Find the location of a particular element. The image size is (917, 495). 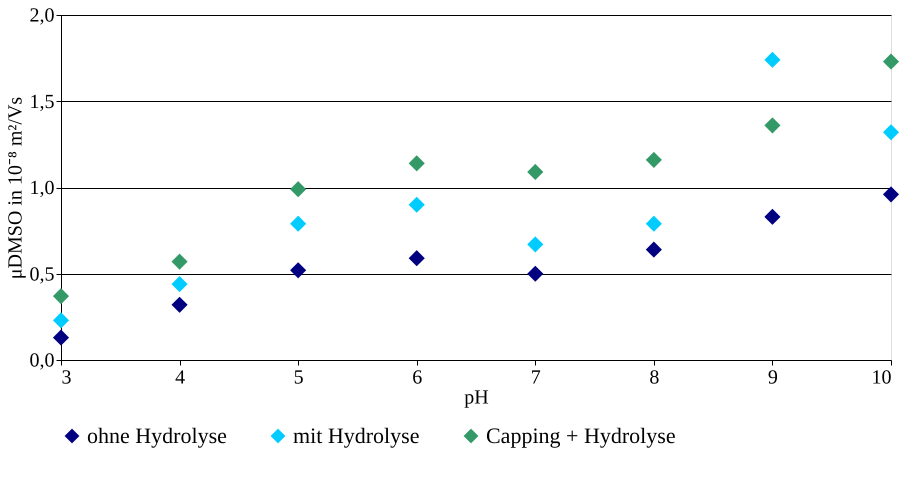

y-tick-label: 1,5 is located at coordinates (42, 101).